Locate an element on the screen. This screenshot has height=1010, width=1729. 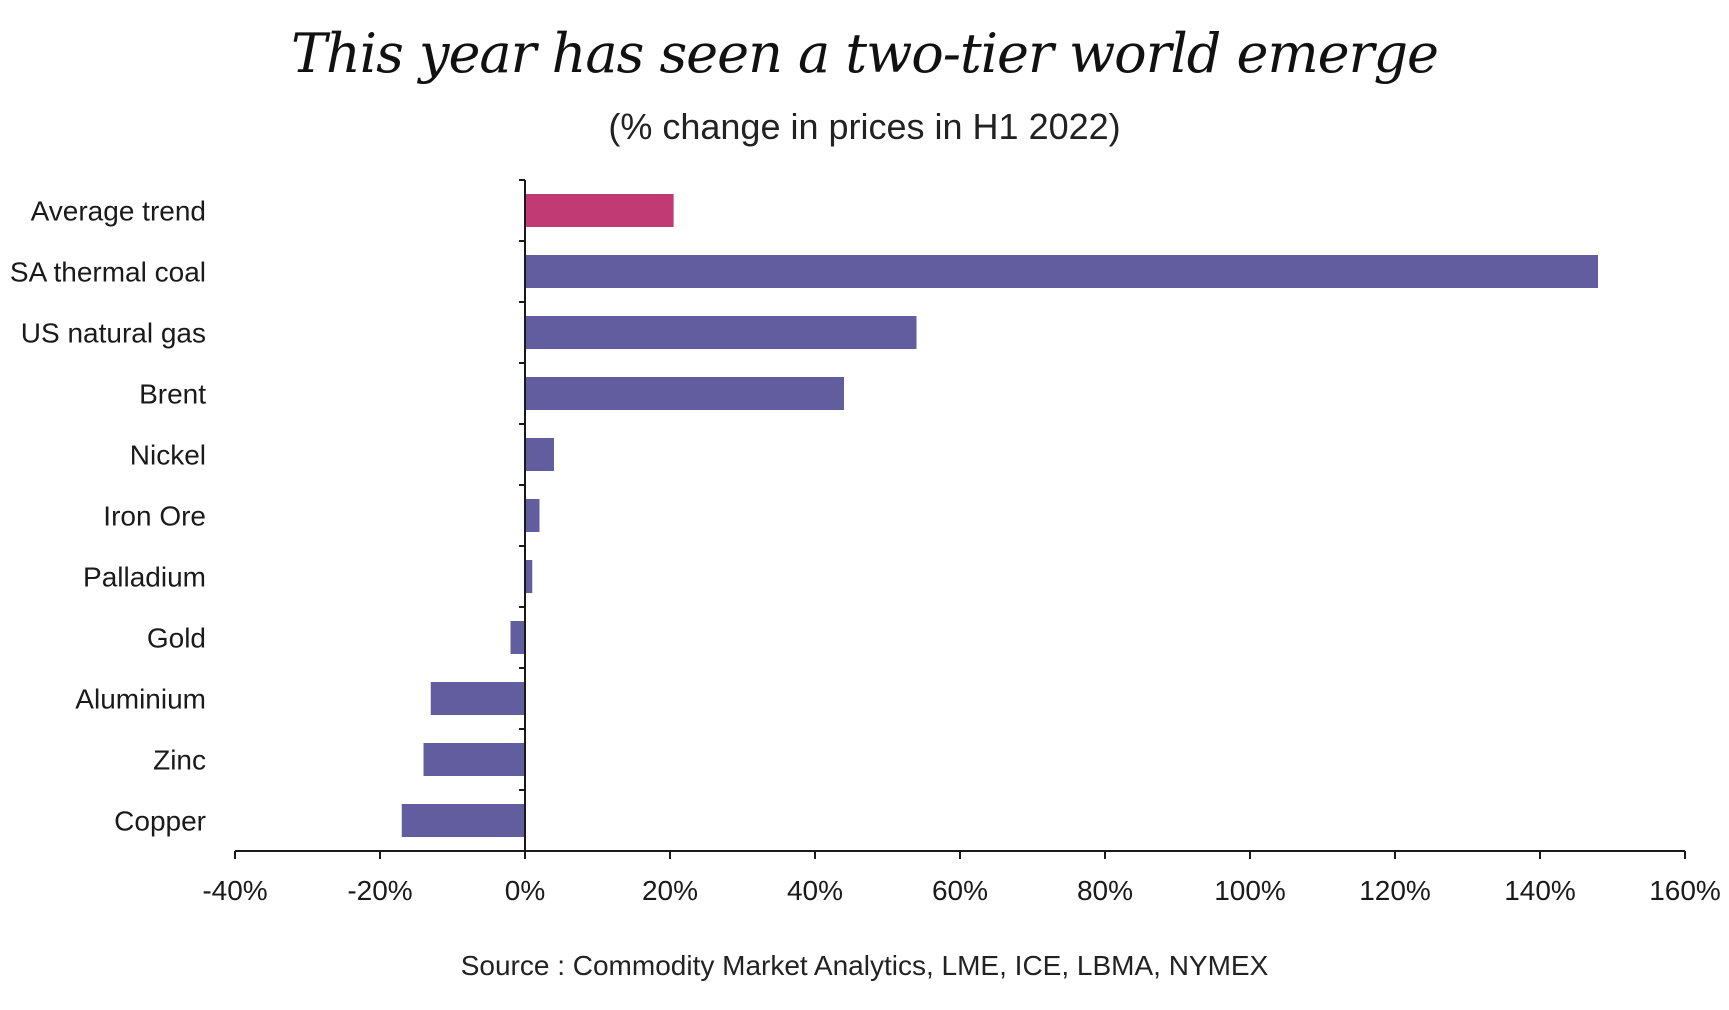
x-tick-label: 120% is located at coordinates (1395, 890).